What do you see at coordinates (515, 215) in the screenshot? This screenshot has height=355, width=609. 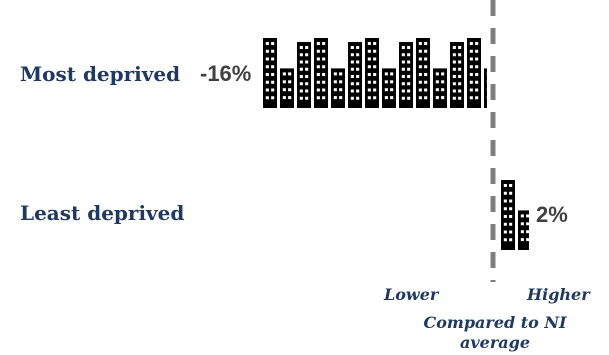 I see `bar-least-deprived` at bounding box center [515, 215].